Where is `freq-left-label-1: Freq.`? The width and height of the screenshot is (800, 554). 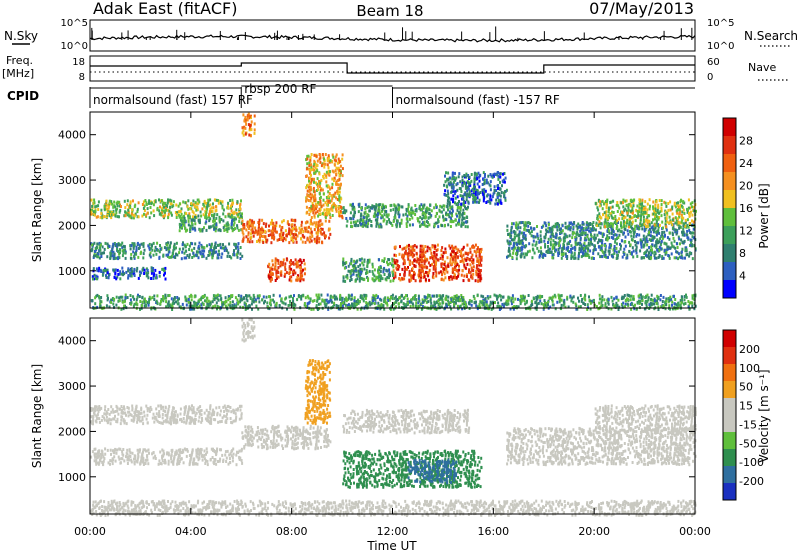
freq-left-label-1: Freq. is located at coordinates (19, 60).